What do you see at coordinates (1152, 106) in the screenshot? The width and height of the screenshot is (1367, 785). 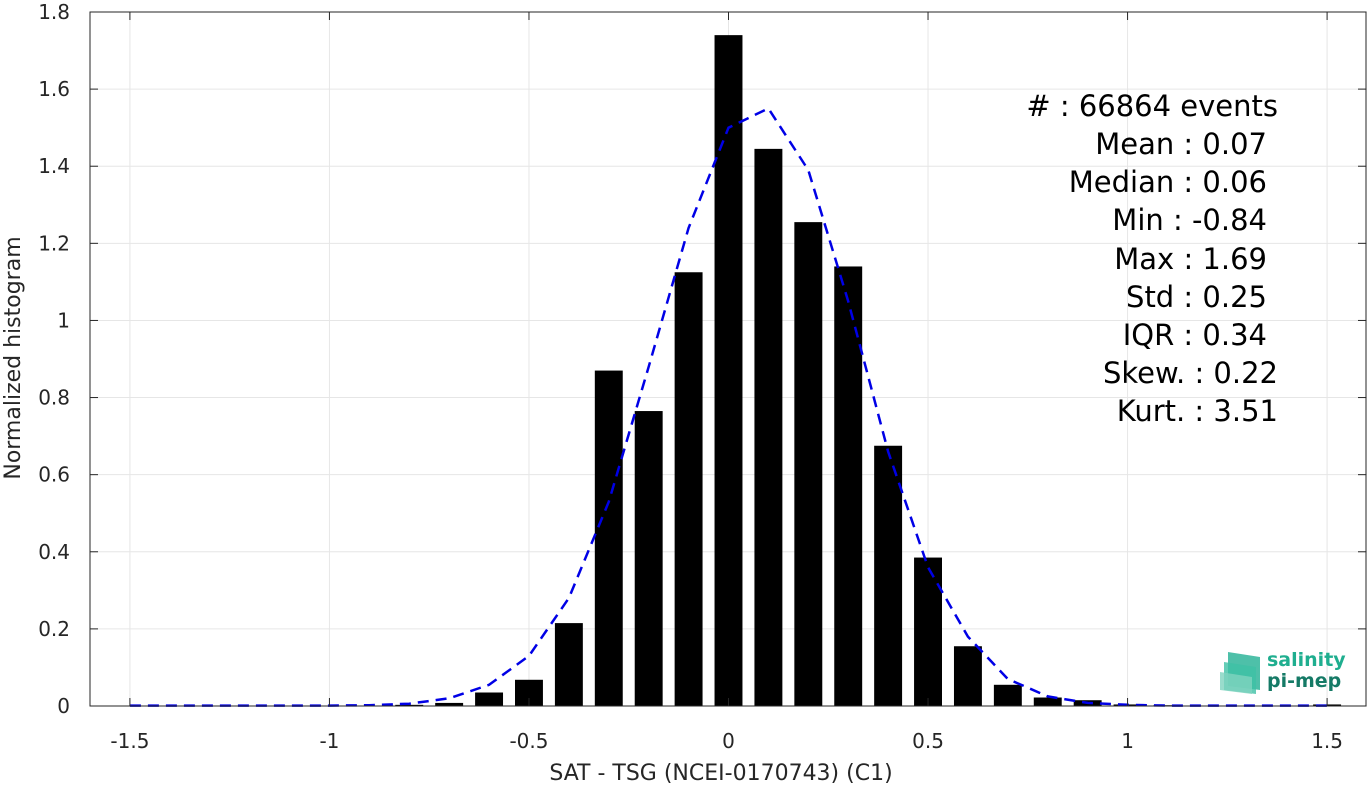 I see `stat-count: # : 66864 events` at bounding box center [1152, 106].